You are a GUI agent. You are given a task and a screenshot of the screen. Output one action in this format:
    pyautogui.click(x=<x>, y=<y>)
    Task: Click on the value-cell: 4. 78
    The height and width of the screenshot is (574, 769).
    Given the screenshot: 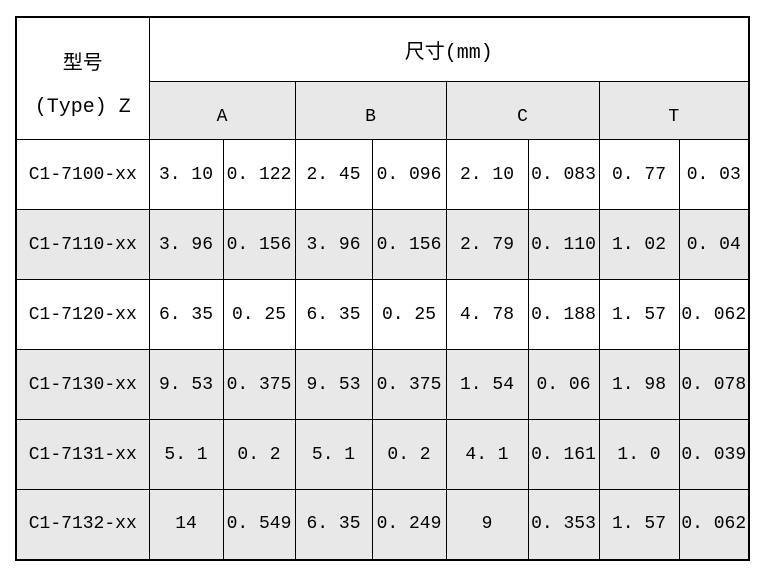 What is the action you would take?
    pyautogui.click(x=487, y=314)
    